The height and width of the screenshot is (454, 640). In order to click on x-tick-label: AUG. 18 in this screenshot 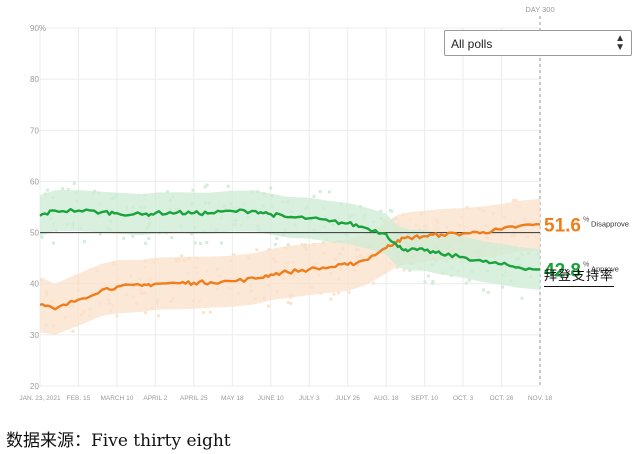, I will do `click(386, 398)`.